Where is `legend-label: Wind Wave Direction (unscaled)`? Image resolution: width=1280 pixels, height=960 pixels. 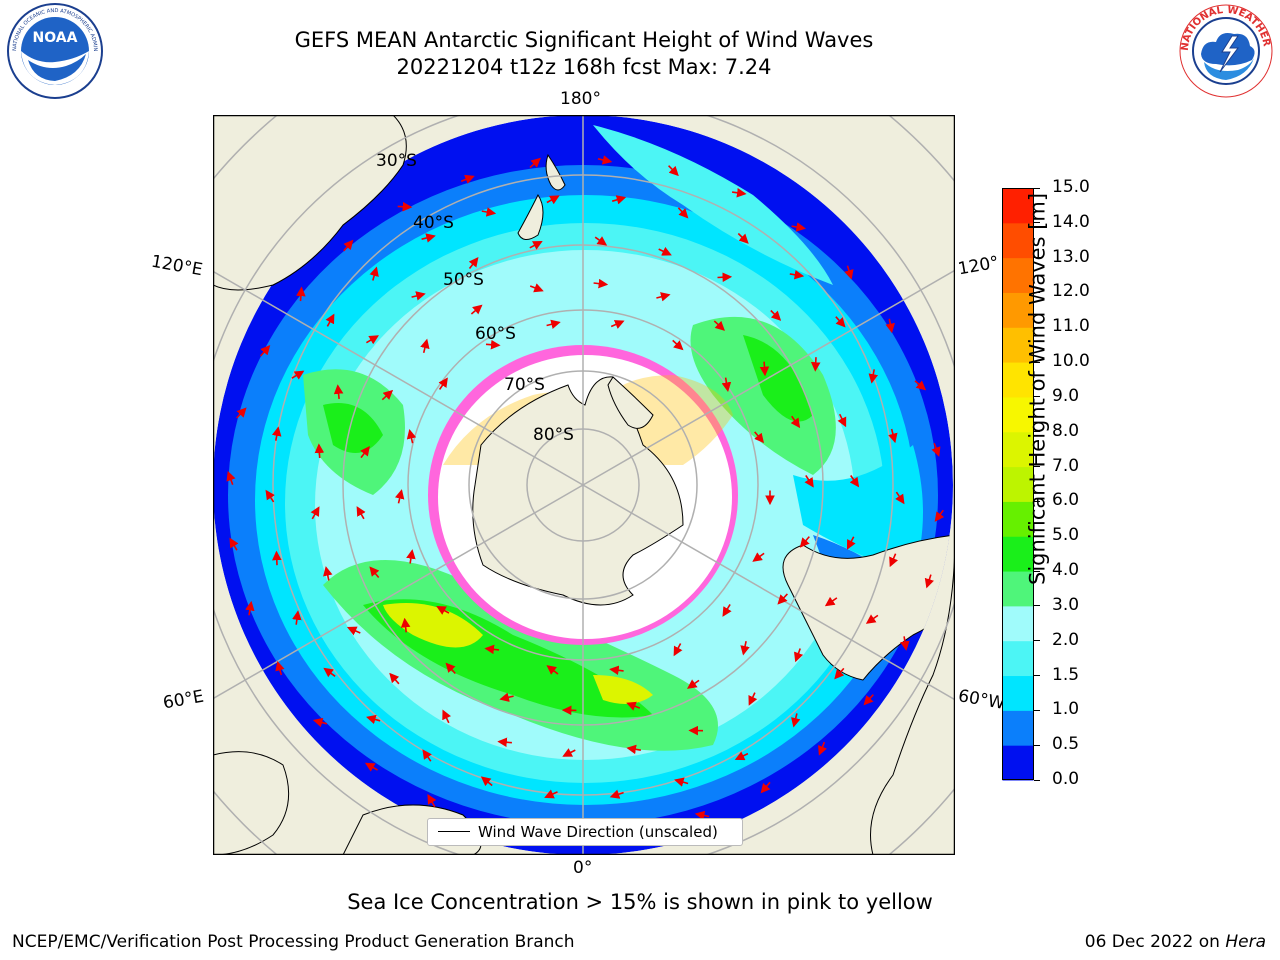 legend-label: Wind Wave Direction (unscaled) is located at coordinates (598, 832).